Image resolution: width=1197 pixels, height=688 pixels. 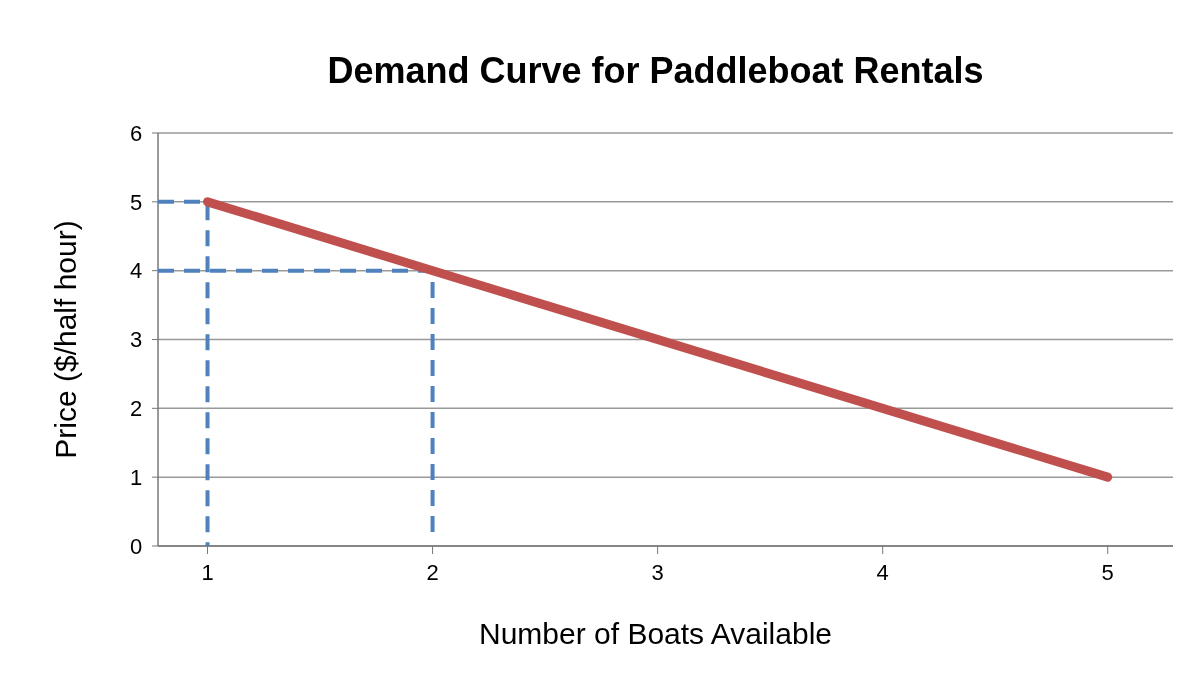 I want to click on y-axis-title: Price ($/half hour), so click(x=65, y=339).